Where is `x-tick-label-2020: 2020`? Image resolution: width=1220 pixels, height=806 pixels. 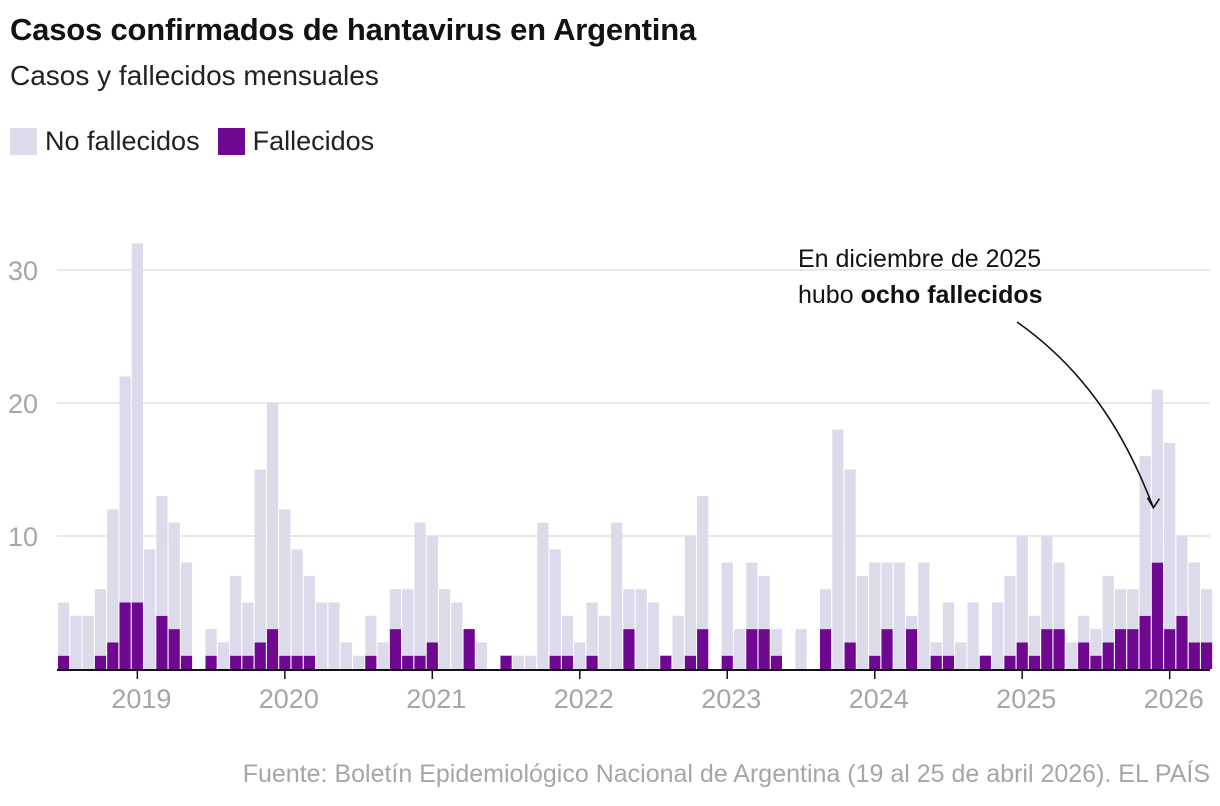
x-tick-label-2020: 2020 is located at coordinates (289, 699).